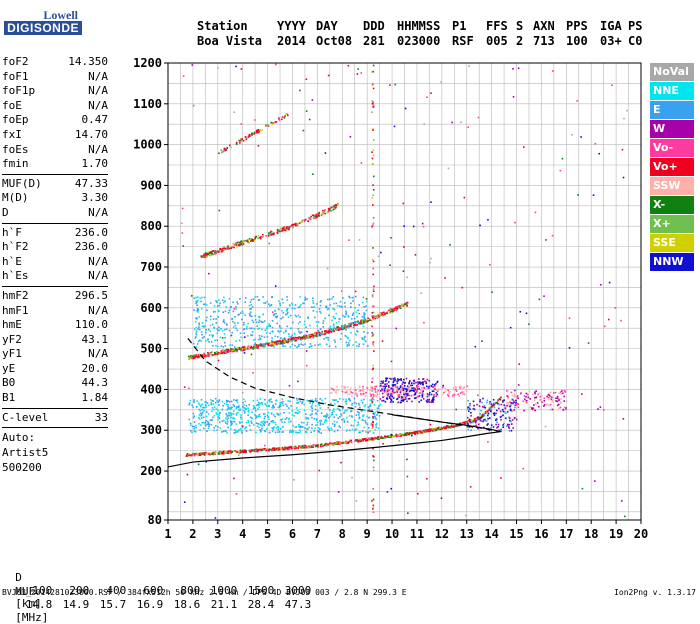 The image size is (700, 624). What do you see at coordinates (242, 534) in the screenshot?
I see `x-tick-label: 4` at bounding box center [242, 534].